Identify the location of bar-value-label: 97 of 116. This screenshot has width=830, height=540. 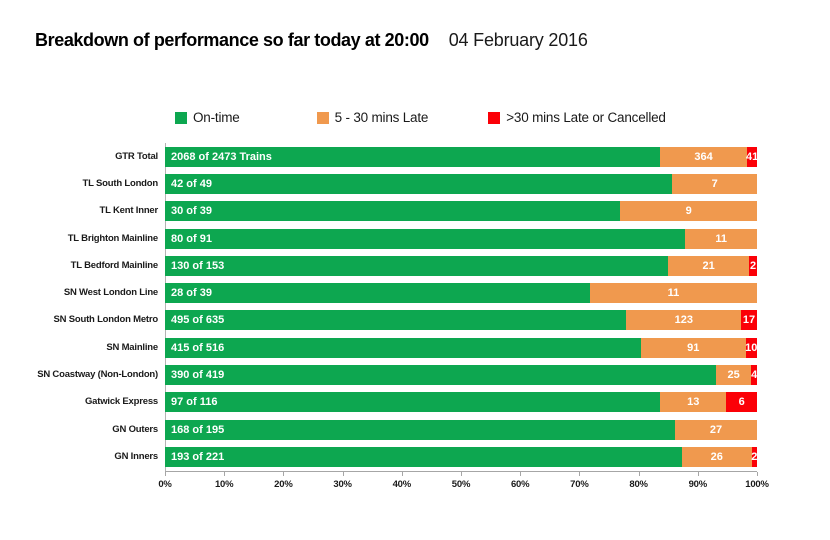
(194, 402).